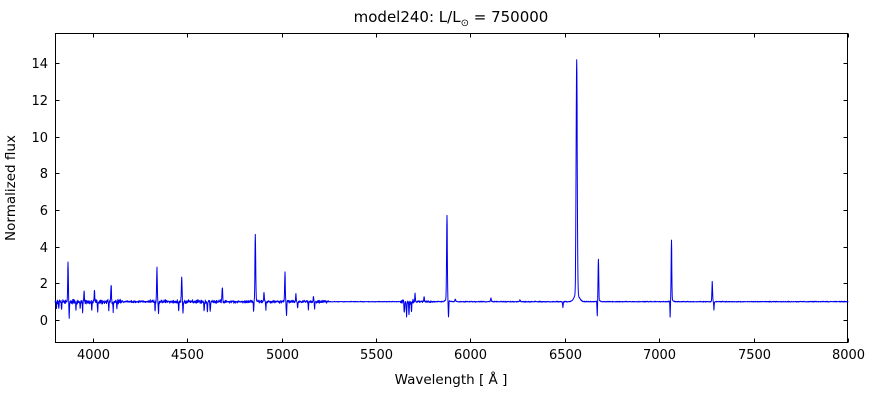 This screenshot has width=880, height=404. Describe the element at coordinates (44, 211) in the screenshot. I see `tick-label: 6` at that location.